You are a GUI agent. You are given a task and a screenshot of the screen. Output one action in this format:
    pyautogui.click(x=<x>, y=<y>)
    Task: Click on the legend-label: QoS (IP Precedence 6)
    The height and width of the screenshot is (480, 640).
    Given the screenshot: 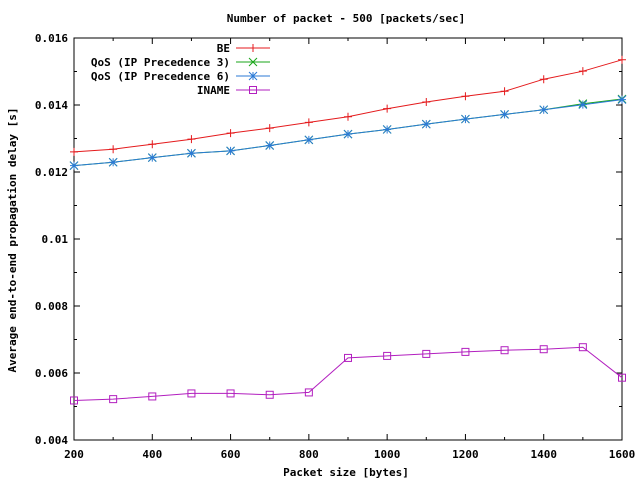 What is the action you would take?
    pyautogui.click(x=160, y=76)
    